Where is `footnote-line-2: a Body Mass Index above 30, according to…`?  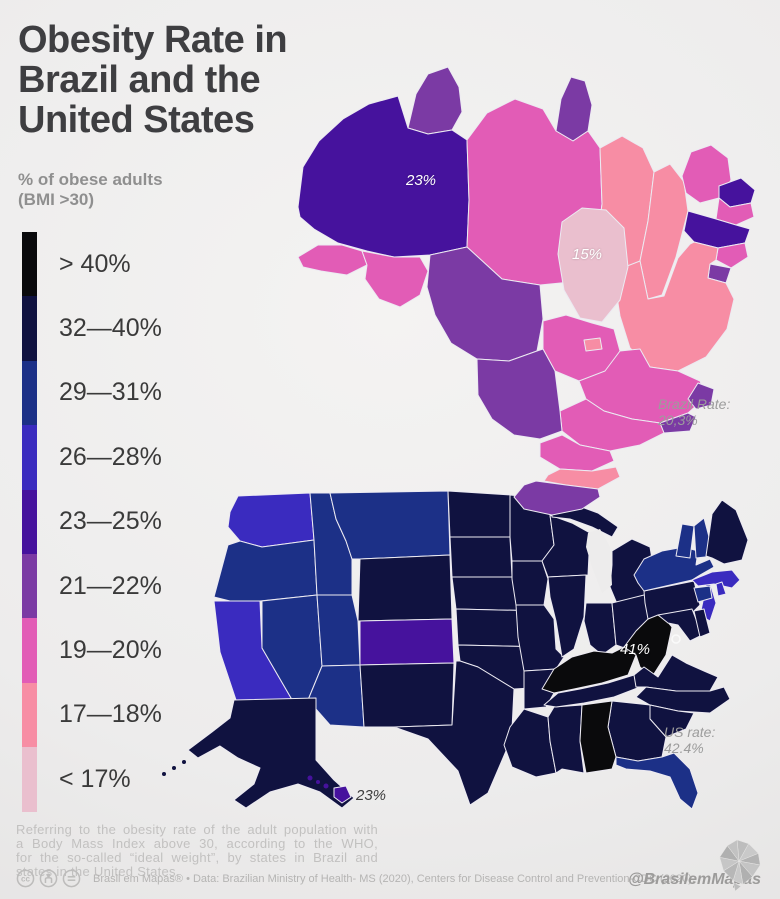 footnote-line-2: a Body Mass Index above 30, according to… is located at coordinates (197, 843).